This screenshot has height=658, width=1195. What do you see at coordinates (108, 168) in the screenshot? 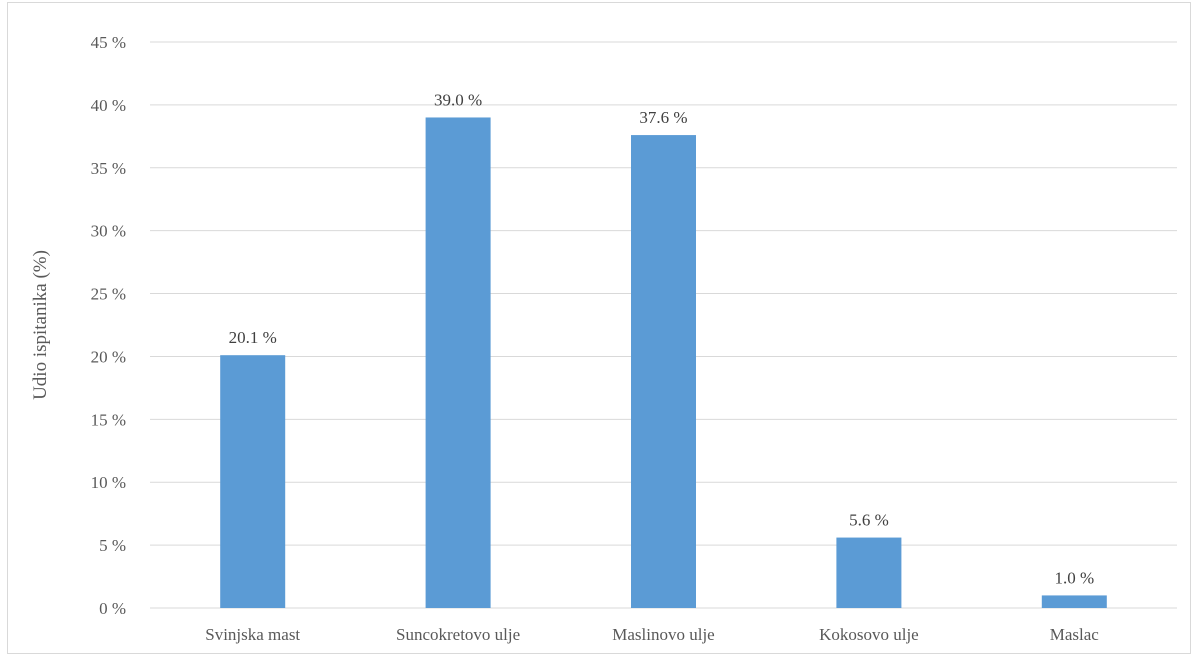
I see `y-tick-label: 35 %` at bounding box center [108, 168].